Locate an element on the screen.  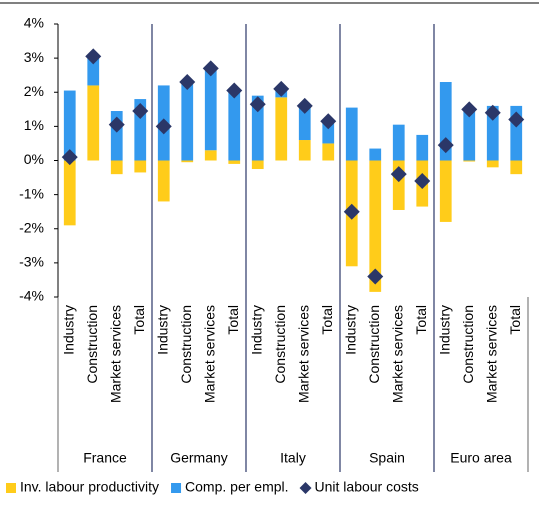
y-tick-label: 2% is located at coordinates (34, 91).